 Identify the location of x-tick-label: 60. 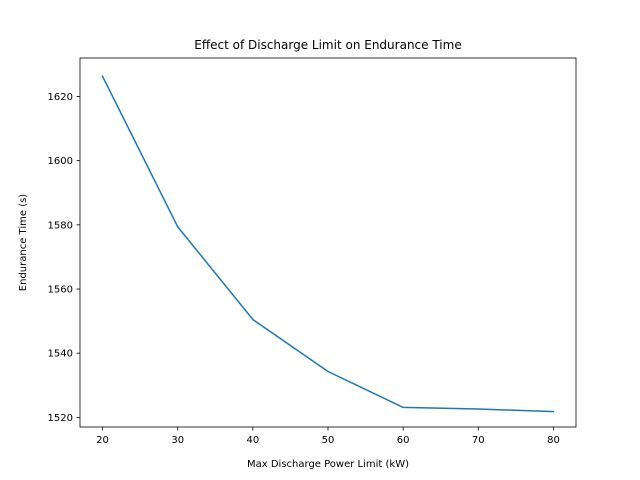
(403, 440).